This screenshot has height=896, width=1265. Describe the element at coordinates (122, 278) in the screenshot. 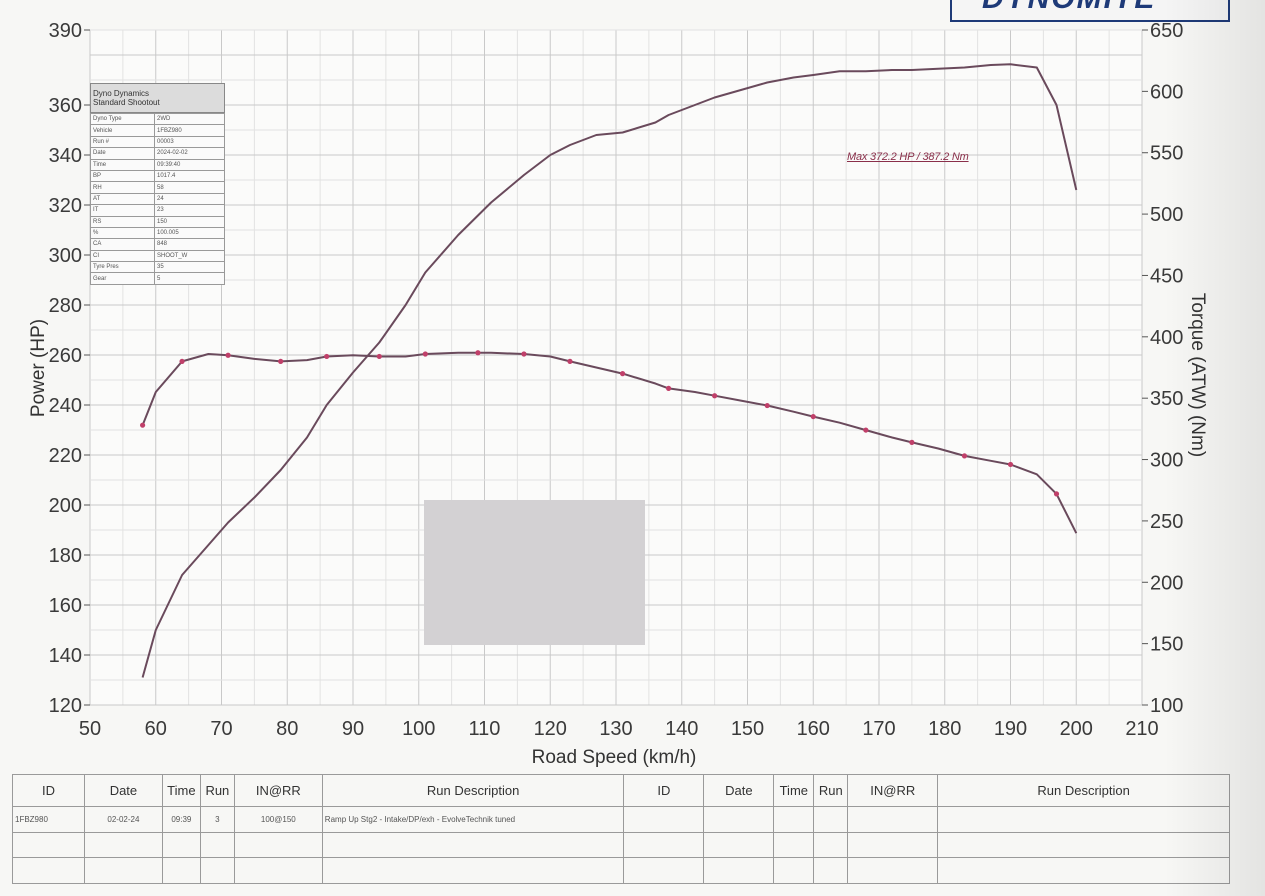

I see `info-label: Gear` at that location.